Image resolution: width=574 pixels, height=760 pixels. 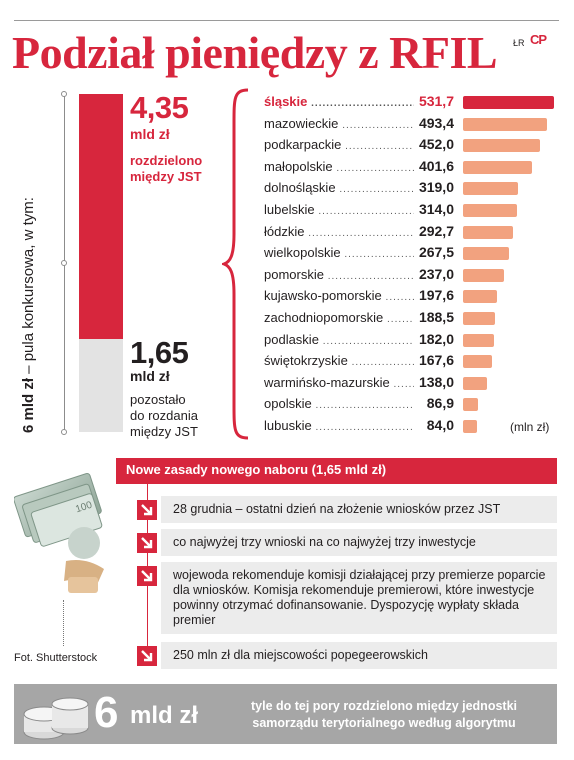 I want to click on region-value: 531,7, so click(x=436, y=101).